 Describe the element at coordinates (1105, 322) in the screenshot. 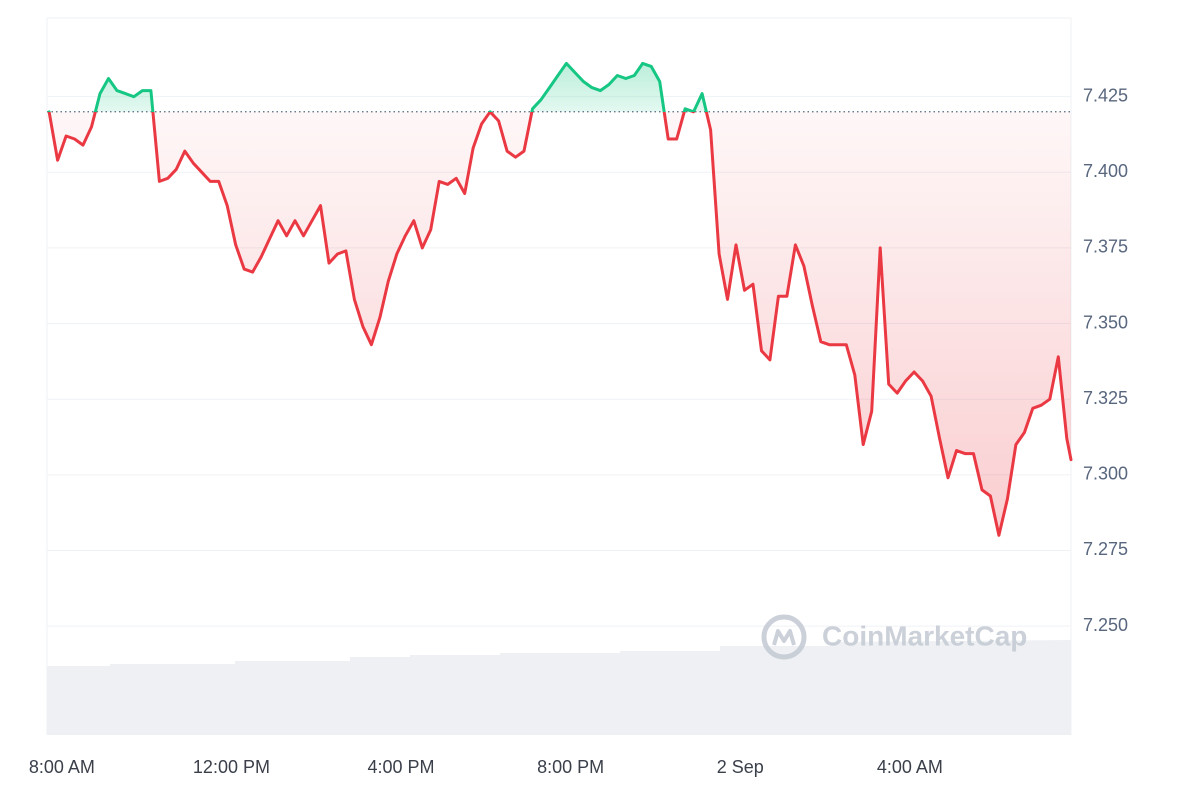

I see `y-tick-label: 7.350` at that location.